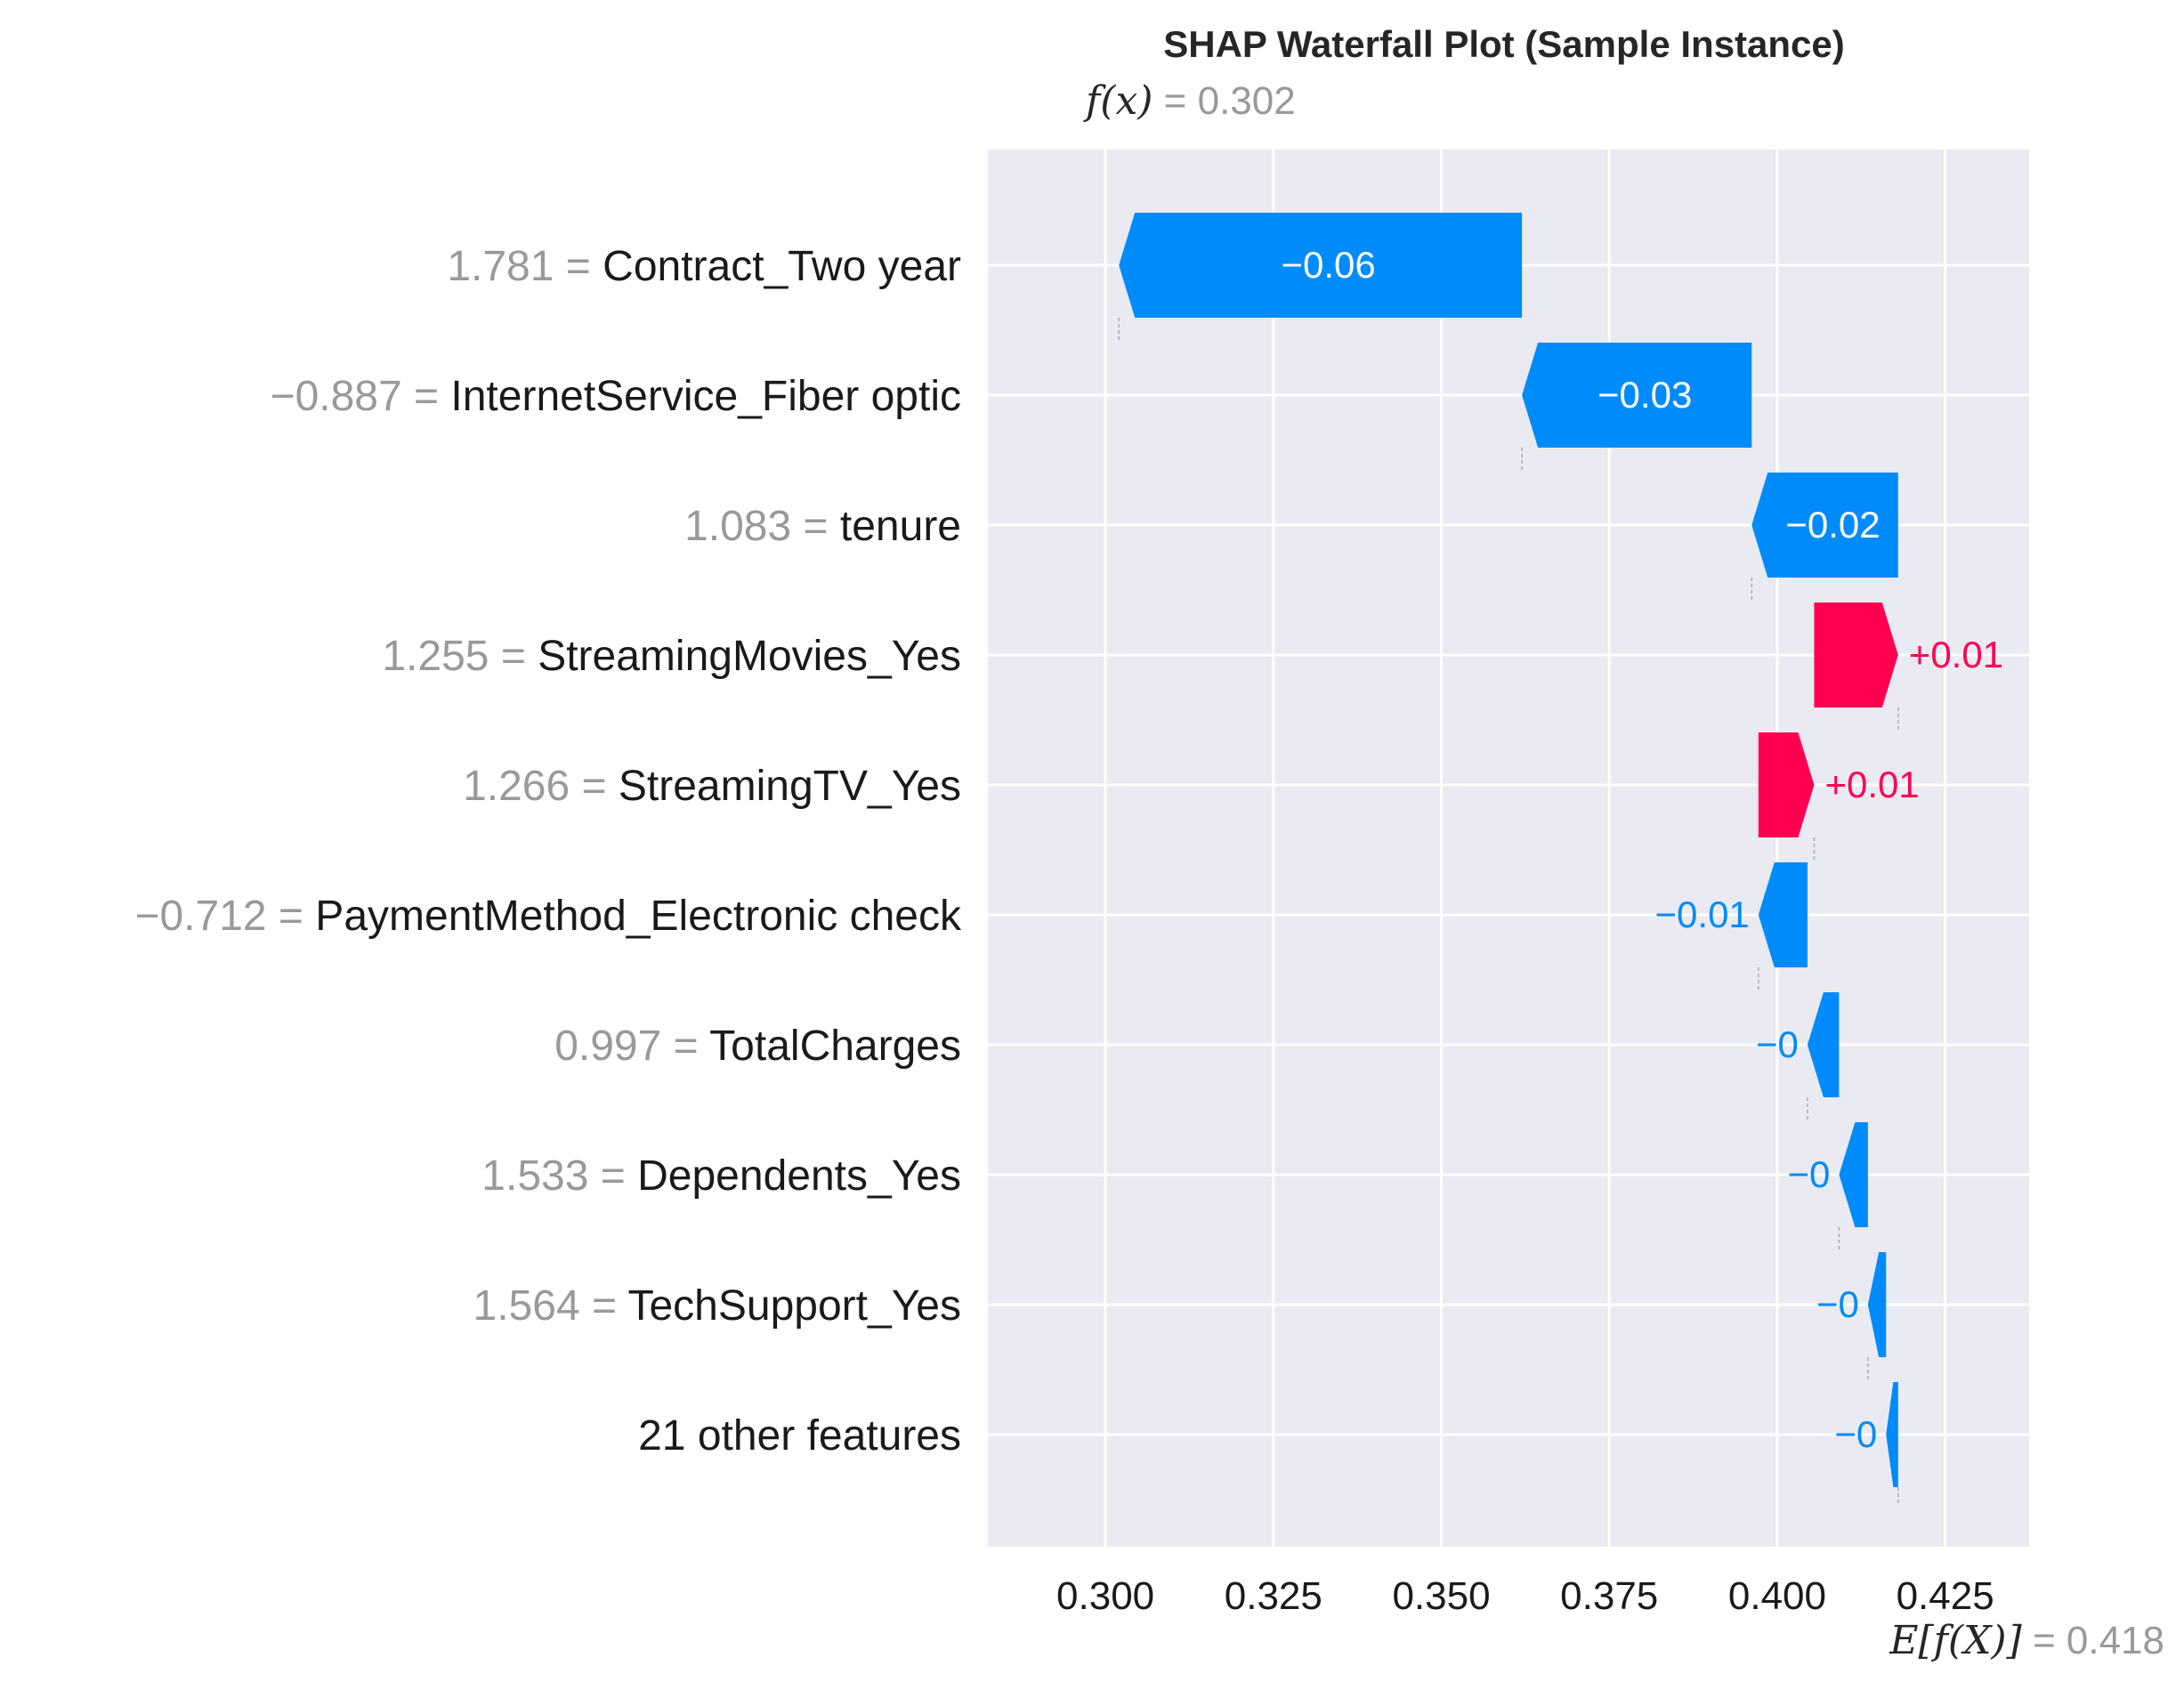 The width and height of the screenshot is (2184, 1690). I want to click on bar-label-8: −0, so click(1837, 1304).